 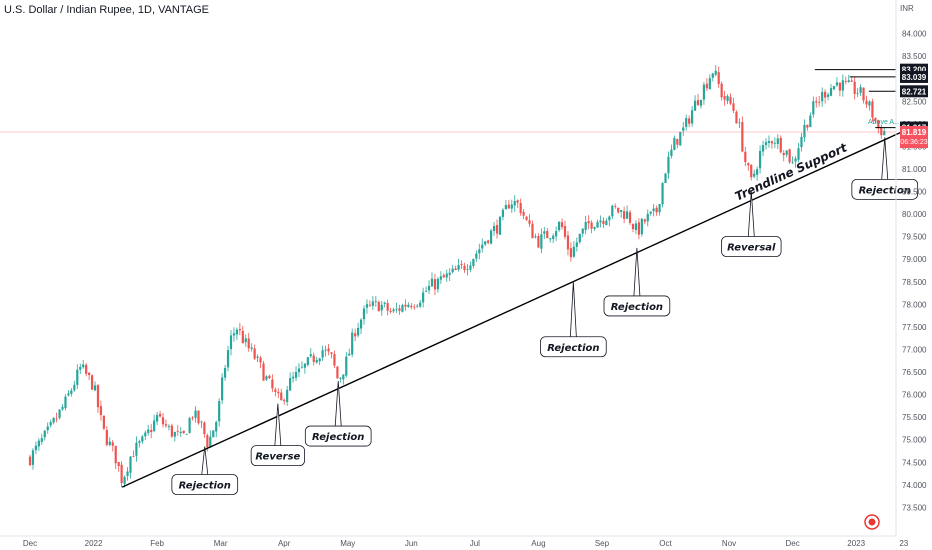 I want to click on y-tick-label: 83.500, so click(x=914, y=56).